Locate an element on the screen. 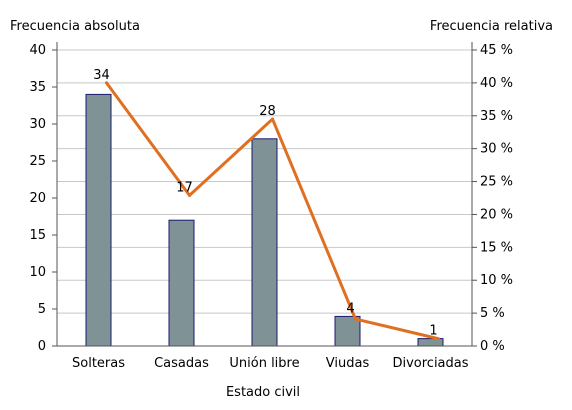  y-tick-label: 15 is located at coordinates (37, 235).